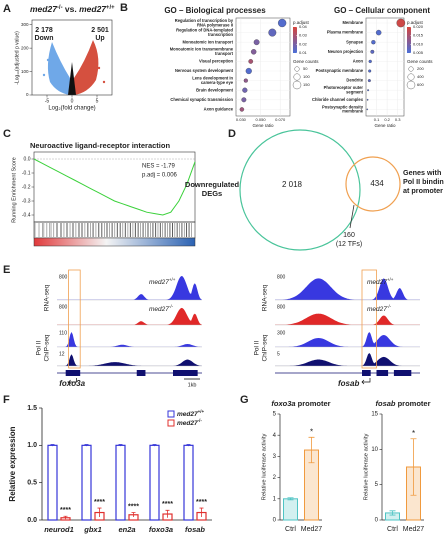  I want to click on legend-tick-label: 0.005, so click(418, 52).